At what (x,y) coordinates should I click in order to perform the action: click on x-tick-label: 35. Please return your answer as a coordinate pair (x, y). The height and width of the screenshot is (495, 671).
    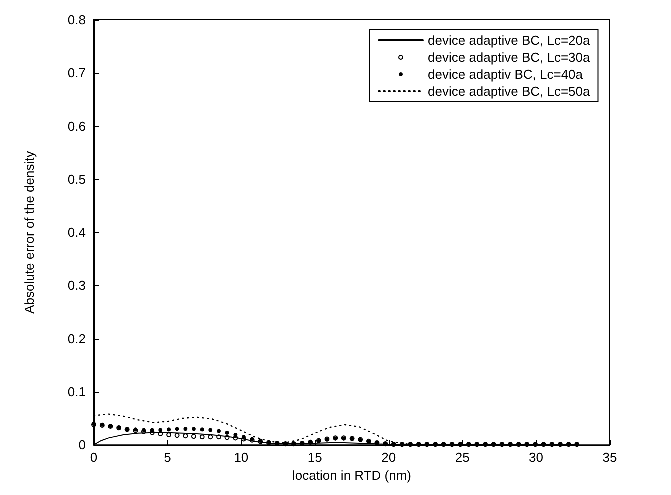
    Looking at the image, I should click on (610, 458).